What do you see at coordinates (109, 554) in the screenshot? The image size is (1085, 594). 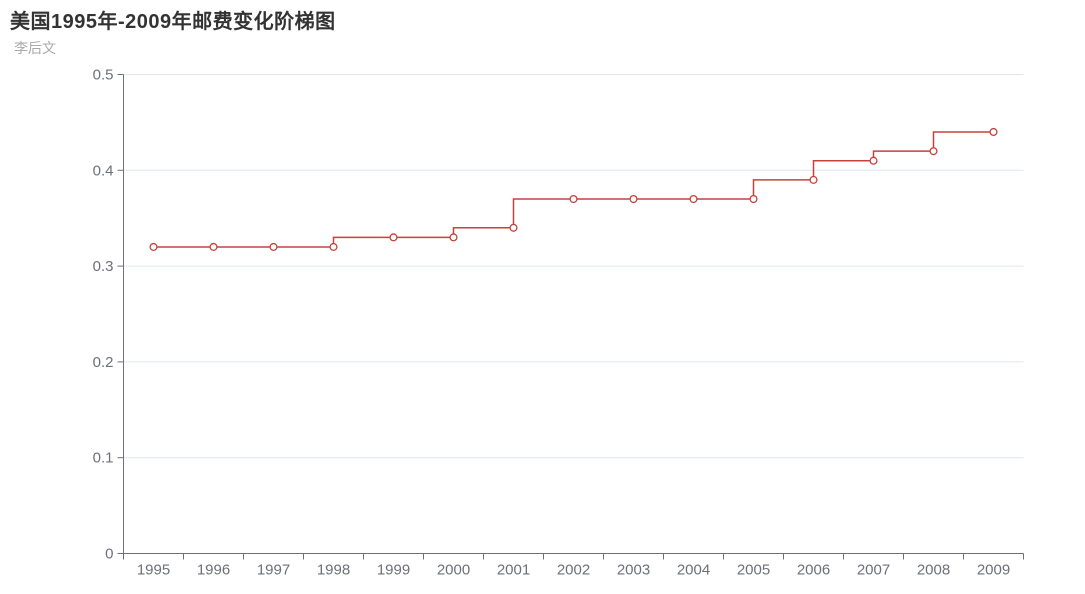 I see `y-tick-label: 0` at bounding box center [109, 554].